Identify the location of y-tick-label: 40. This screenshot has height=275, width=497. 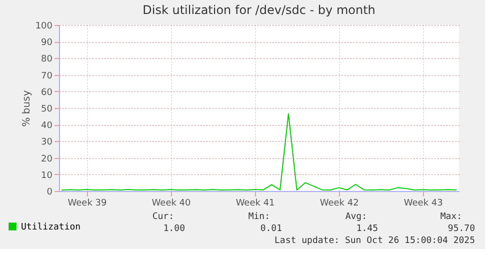
(47, 126).